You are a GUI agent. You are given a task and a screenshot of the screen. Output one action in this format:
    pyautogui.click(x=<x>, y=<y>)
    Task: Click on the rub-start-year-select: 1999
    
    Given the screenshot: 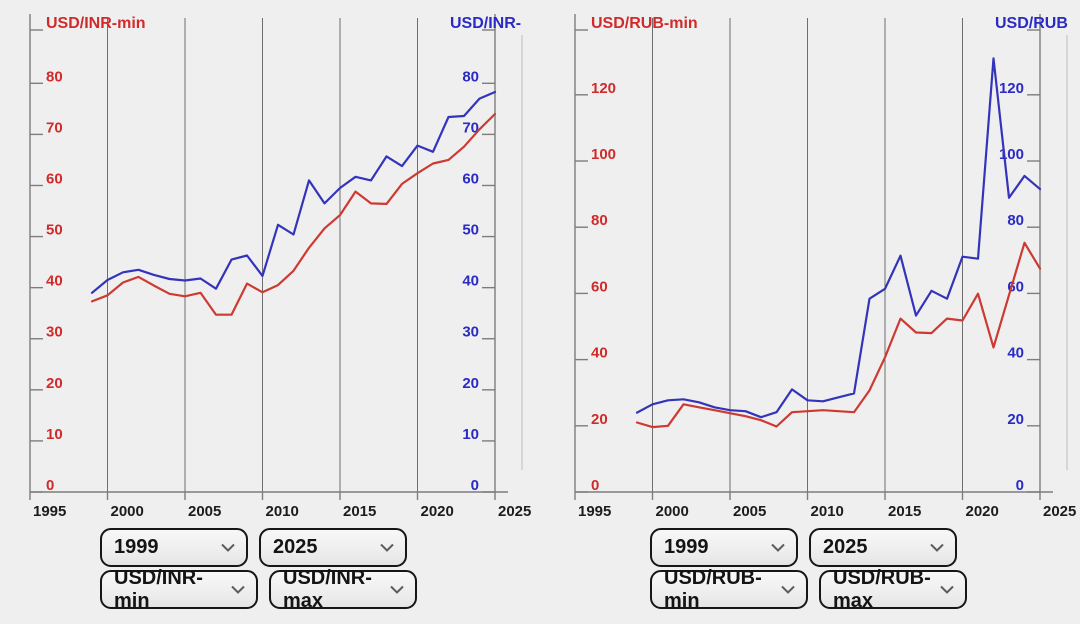 What is the action you would take?
    pyautogui.click(x=724, y=547)
    